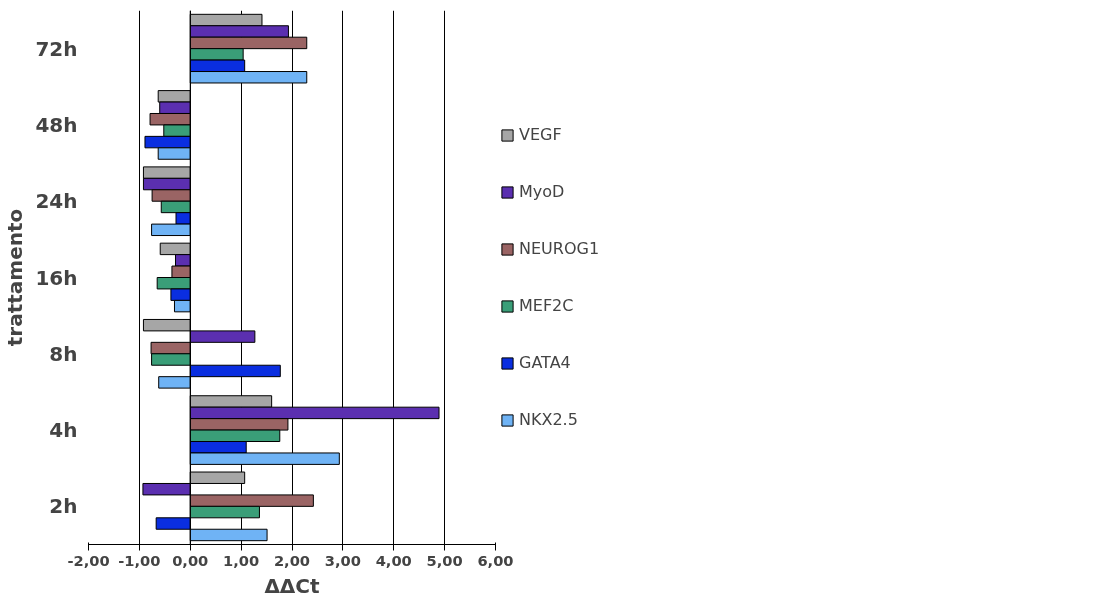 This screenshot has width=1096, height=609. What do you see at coordinates (56, 277) in the screenshot?
I see `y-tick-label: 16h` at bounding box center [56, 277].